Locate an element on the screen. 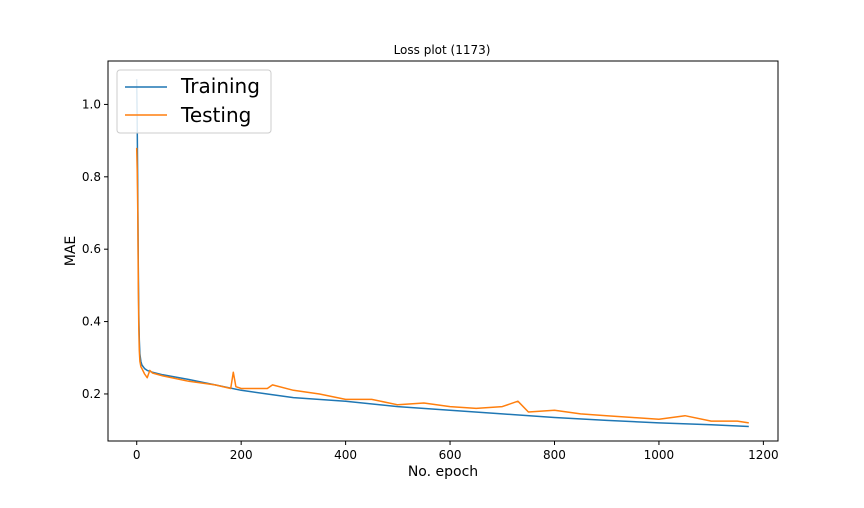  legend-label-training: Training is located at coordinates (220, 86).